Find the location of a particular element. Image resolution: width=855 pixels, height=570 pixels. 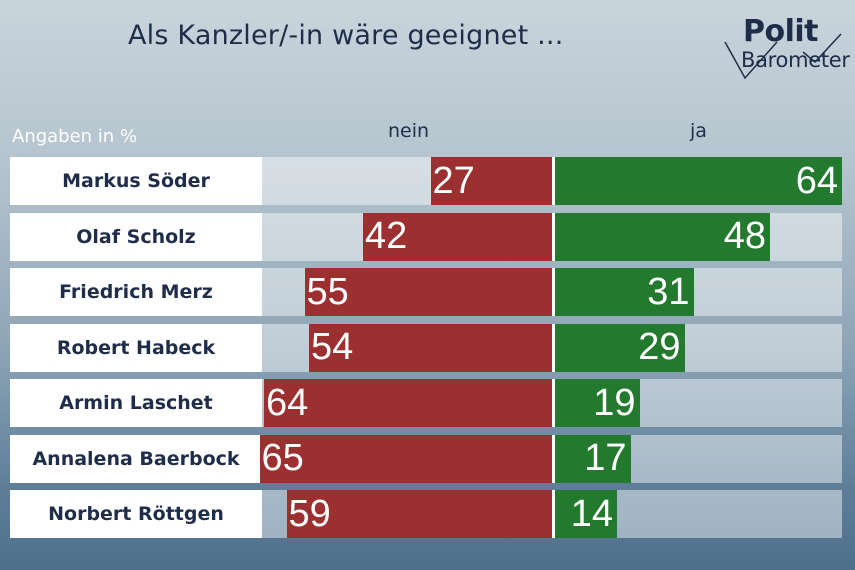

bar-track: 59 14 is located at coordinates (552, 514).